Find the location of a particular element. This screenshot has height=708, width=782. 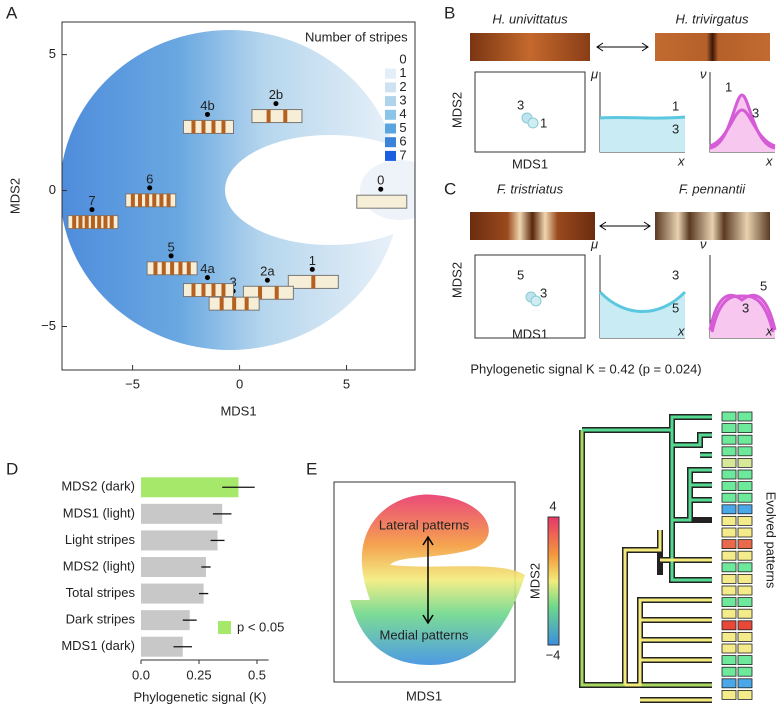

category-label: MDS2 (dark) is located at coordinates (98, 486).